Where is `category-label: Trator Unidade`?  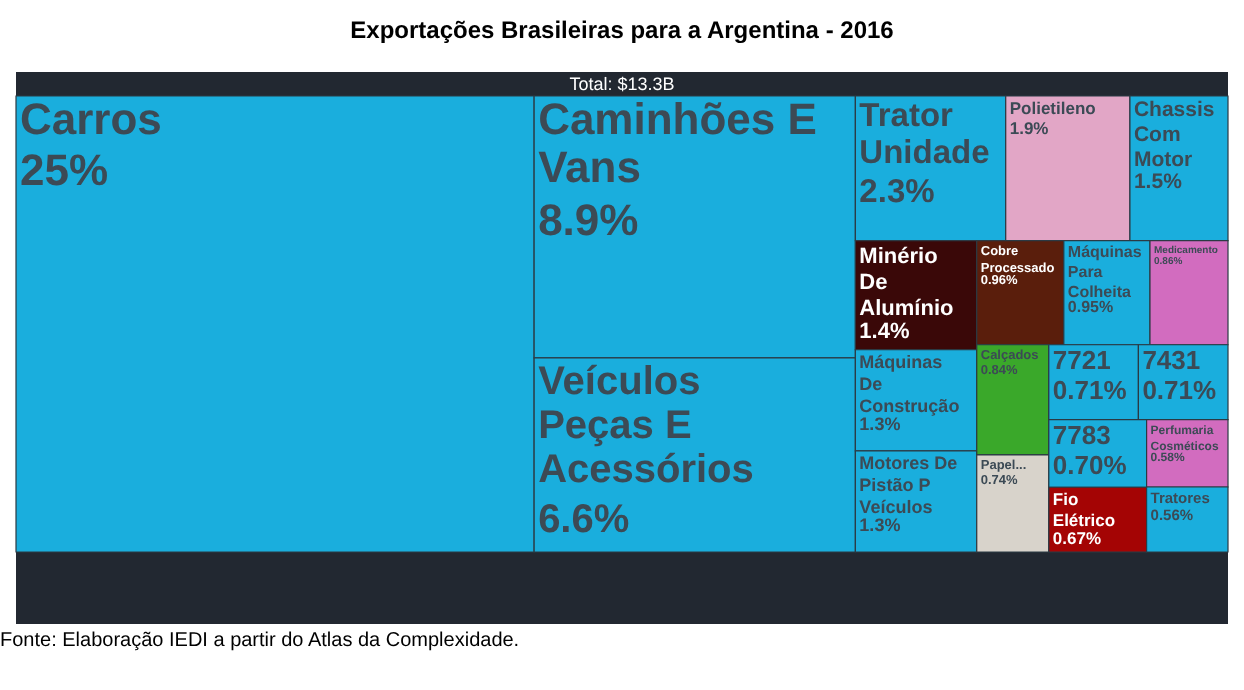
category-label: Trator Unidade is located at coordinates (924, 134).